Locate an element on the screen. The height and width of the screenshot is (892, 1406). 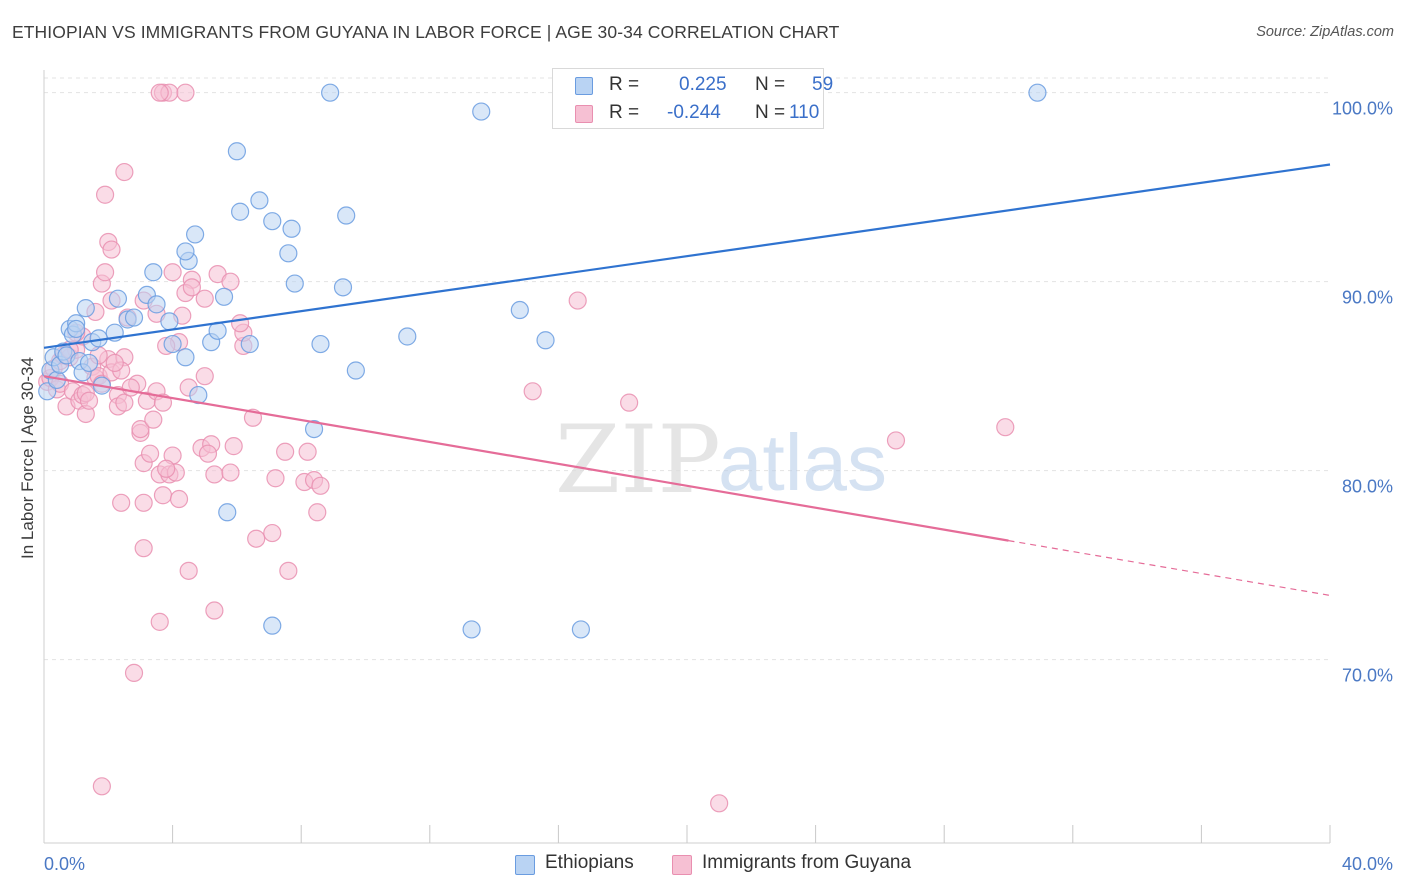
x-tick-label-max: 40.0% is located at coordinates (1367, 864).